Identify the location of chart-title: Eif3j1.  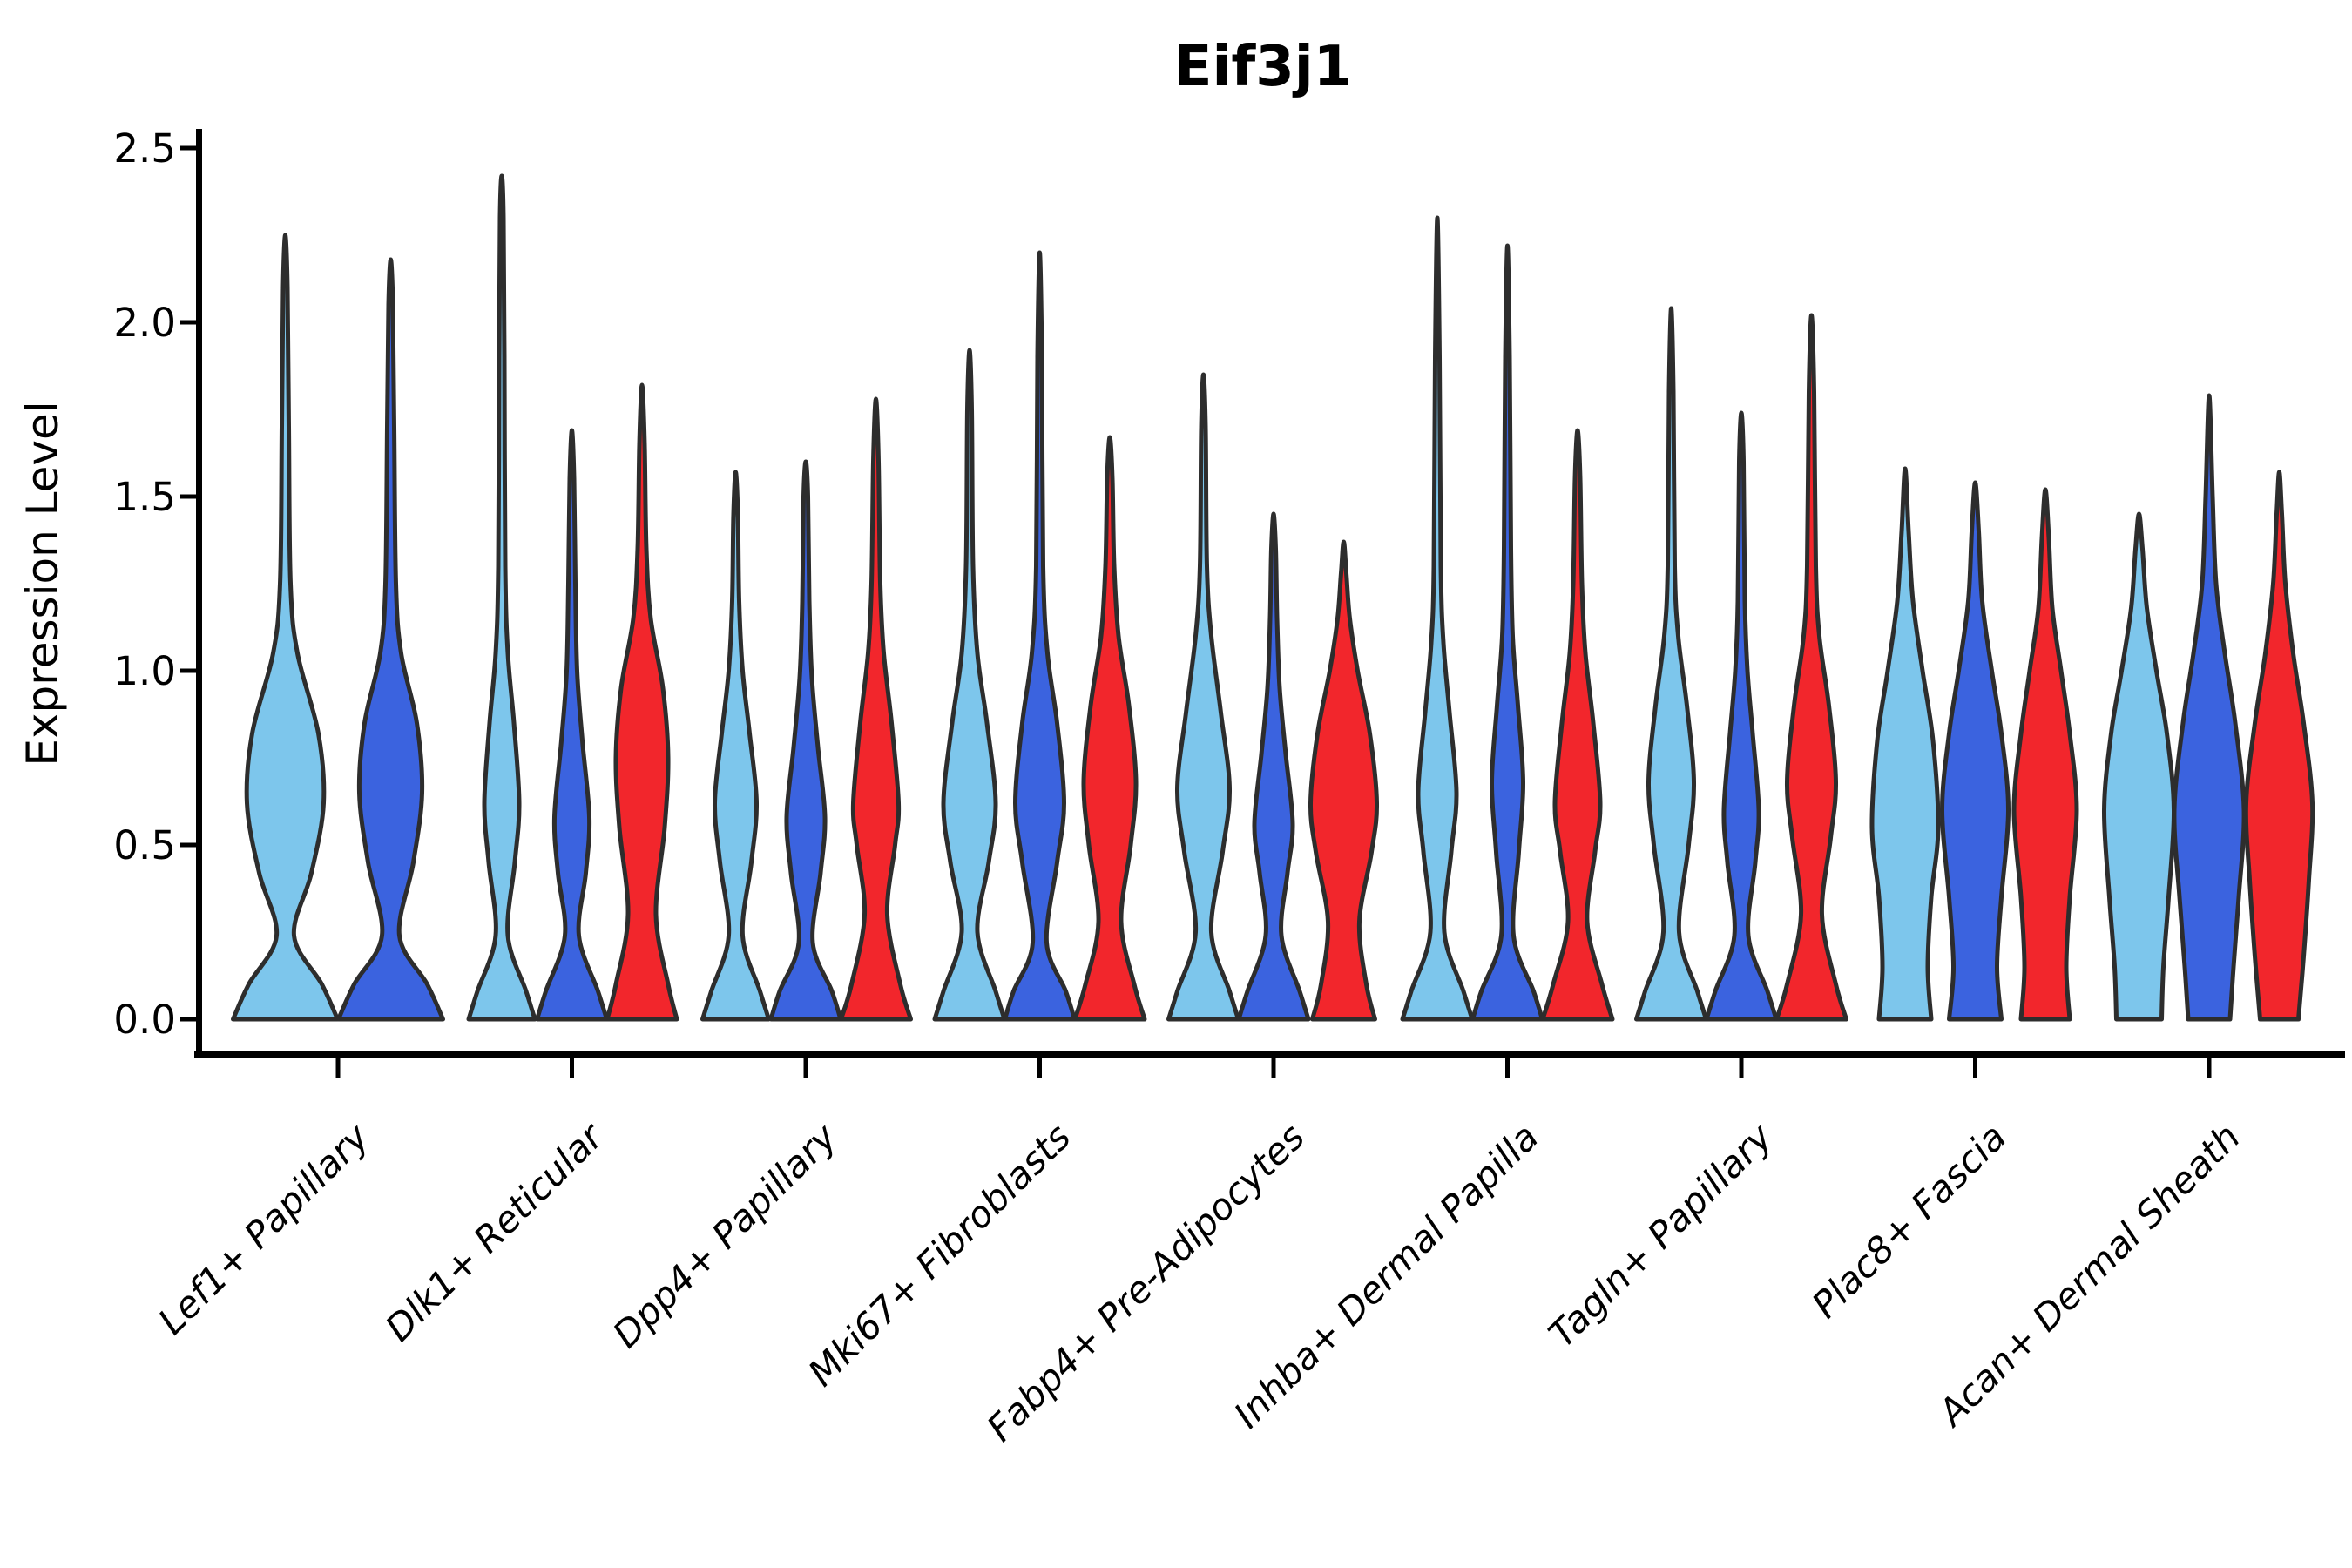
(1263, 67).